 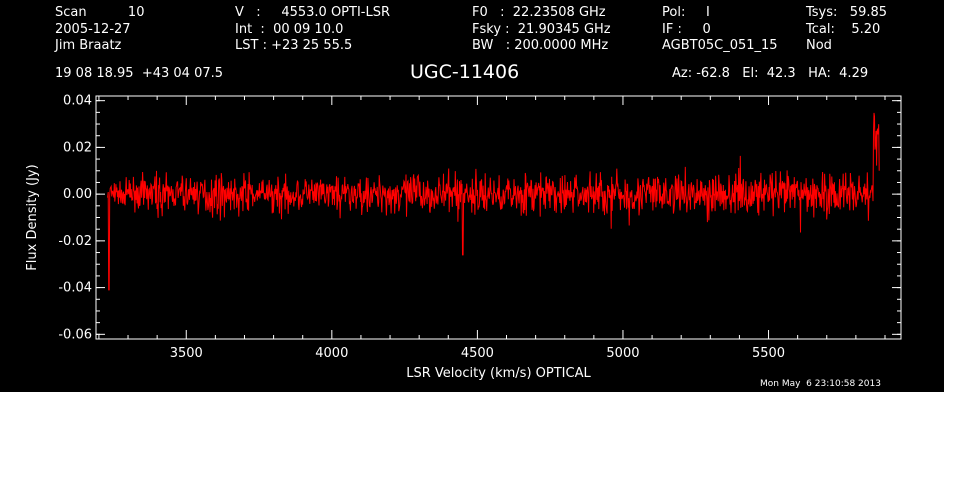 I want to click on y-tick-label: -0.02, so click(x=75, y=241).